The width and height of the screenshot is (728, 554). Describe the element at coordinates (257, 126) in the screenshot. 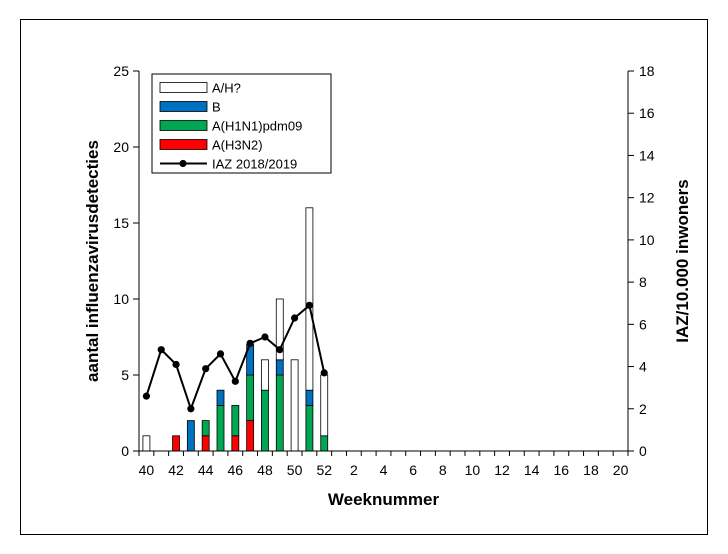

I see `legend-label: A(H1N1)pdm09` at that location.